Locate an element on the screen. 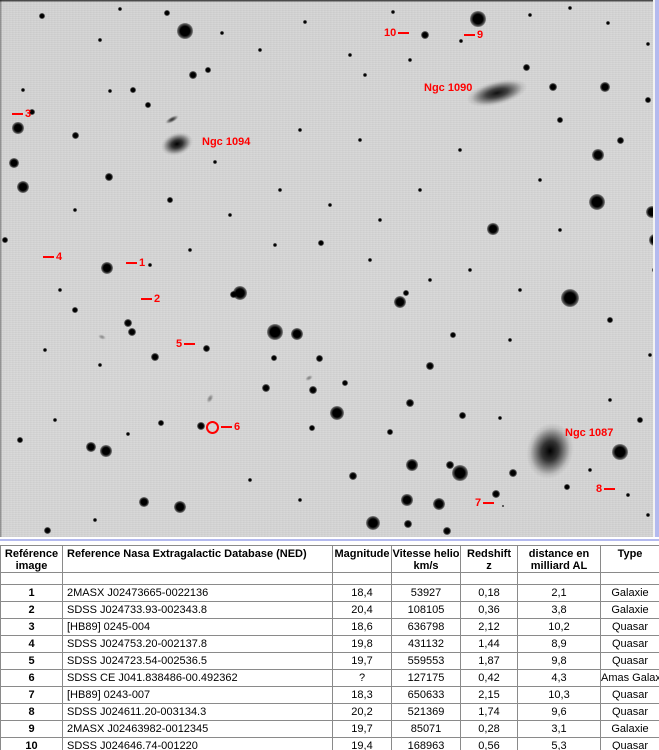 The width and height of the screenshot is (659, 750). cell-ned-name: SDSS CE J041.838486-00.492362 is located at coordinates (197, 678).